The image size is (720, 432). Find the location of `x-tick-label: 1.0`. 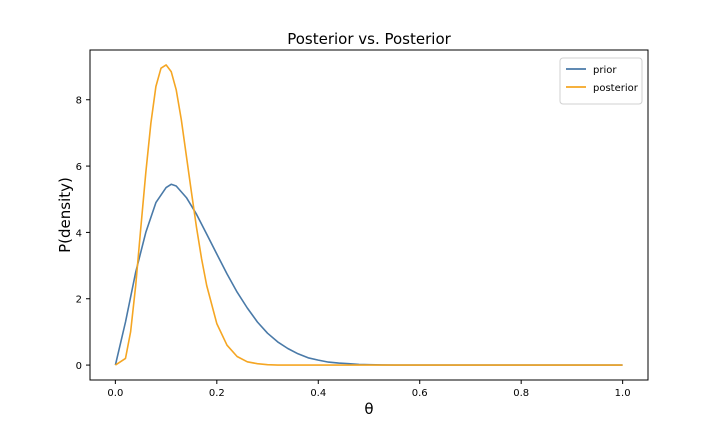

x-tick-label: 1.0 is located at coordinates (623, 393).